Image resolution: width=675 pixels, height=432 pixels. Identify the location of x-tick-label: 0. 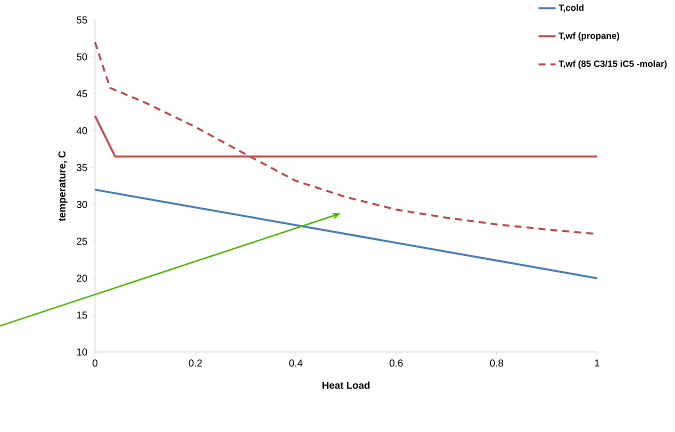
(95, 363).